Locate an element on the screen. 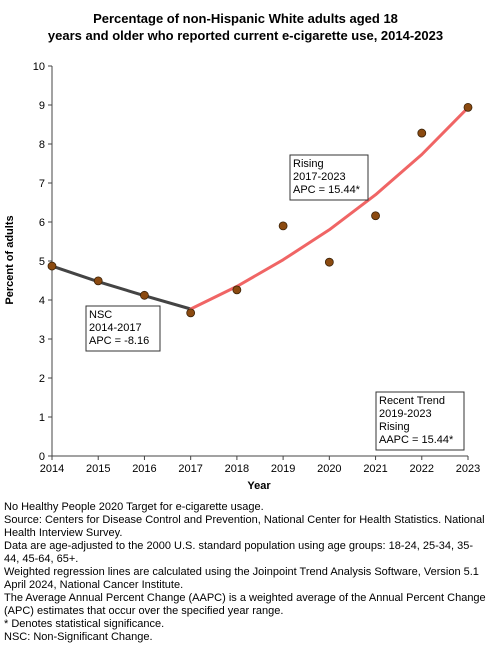 This screenshot has height=646, width=491. y-tick-label: 6 is located at coordinates (42, 223).